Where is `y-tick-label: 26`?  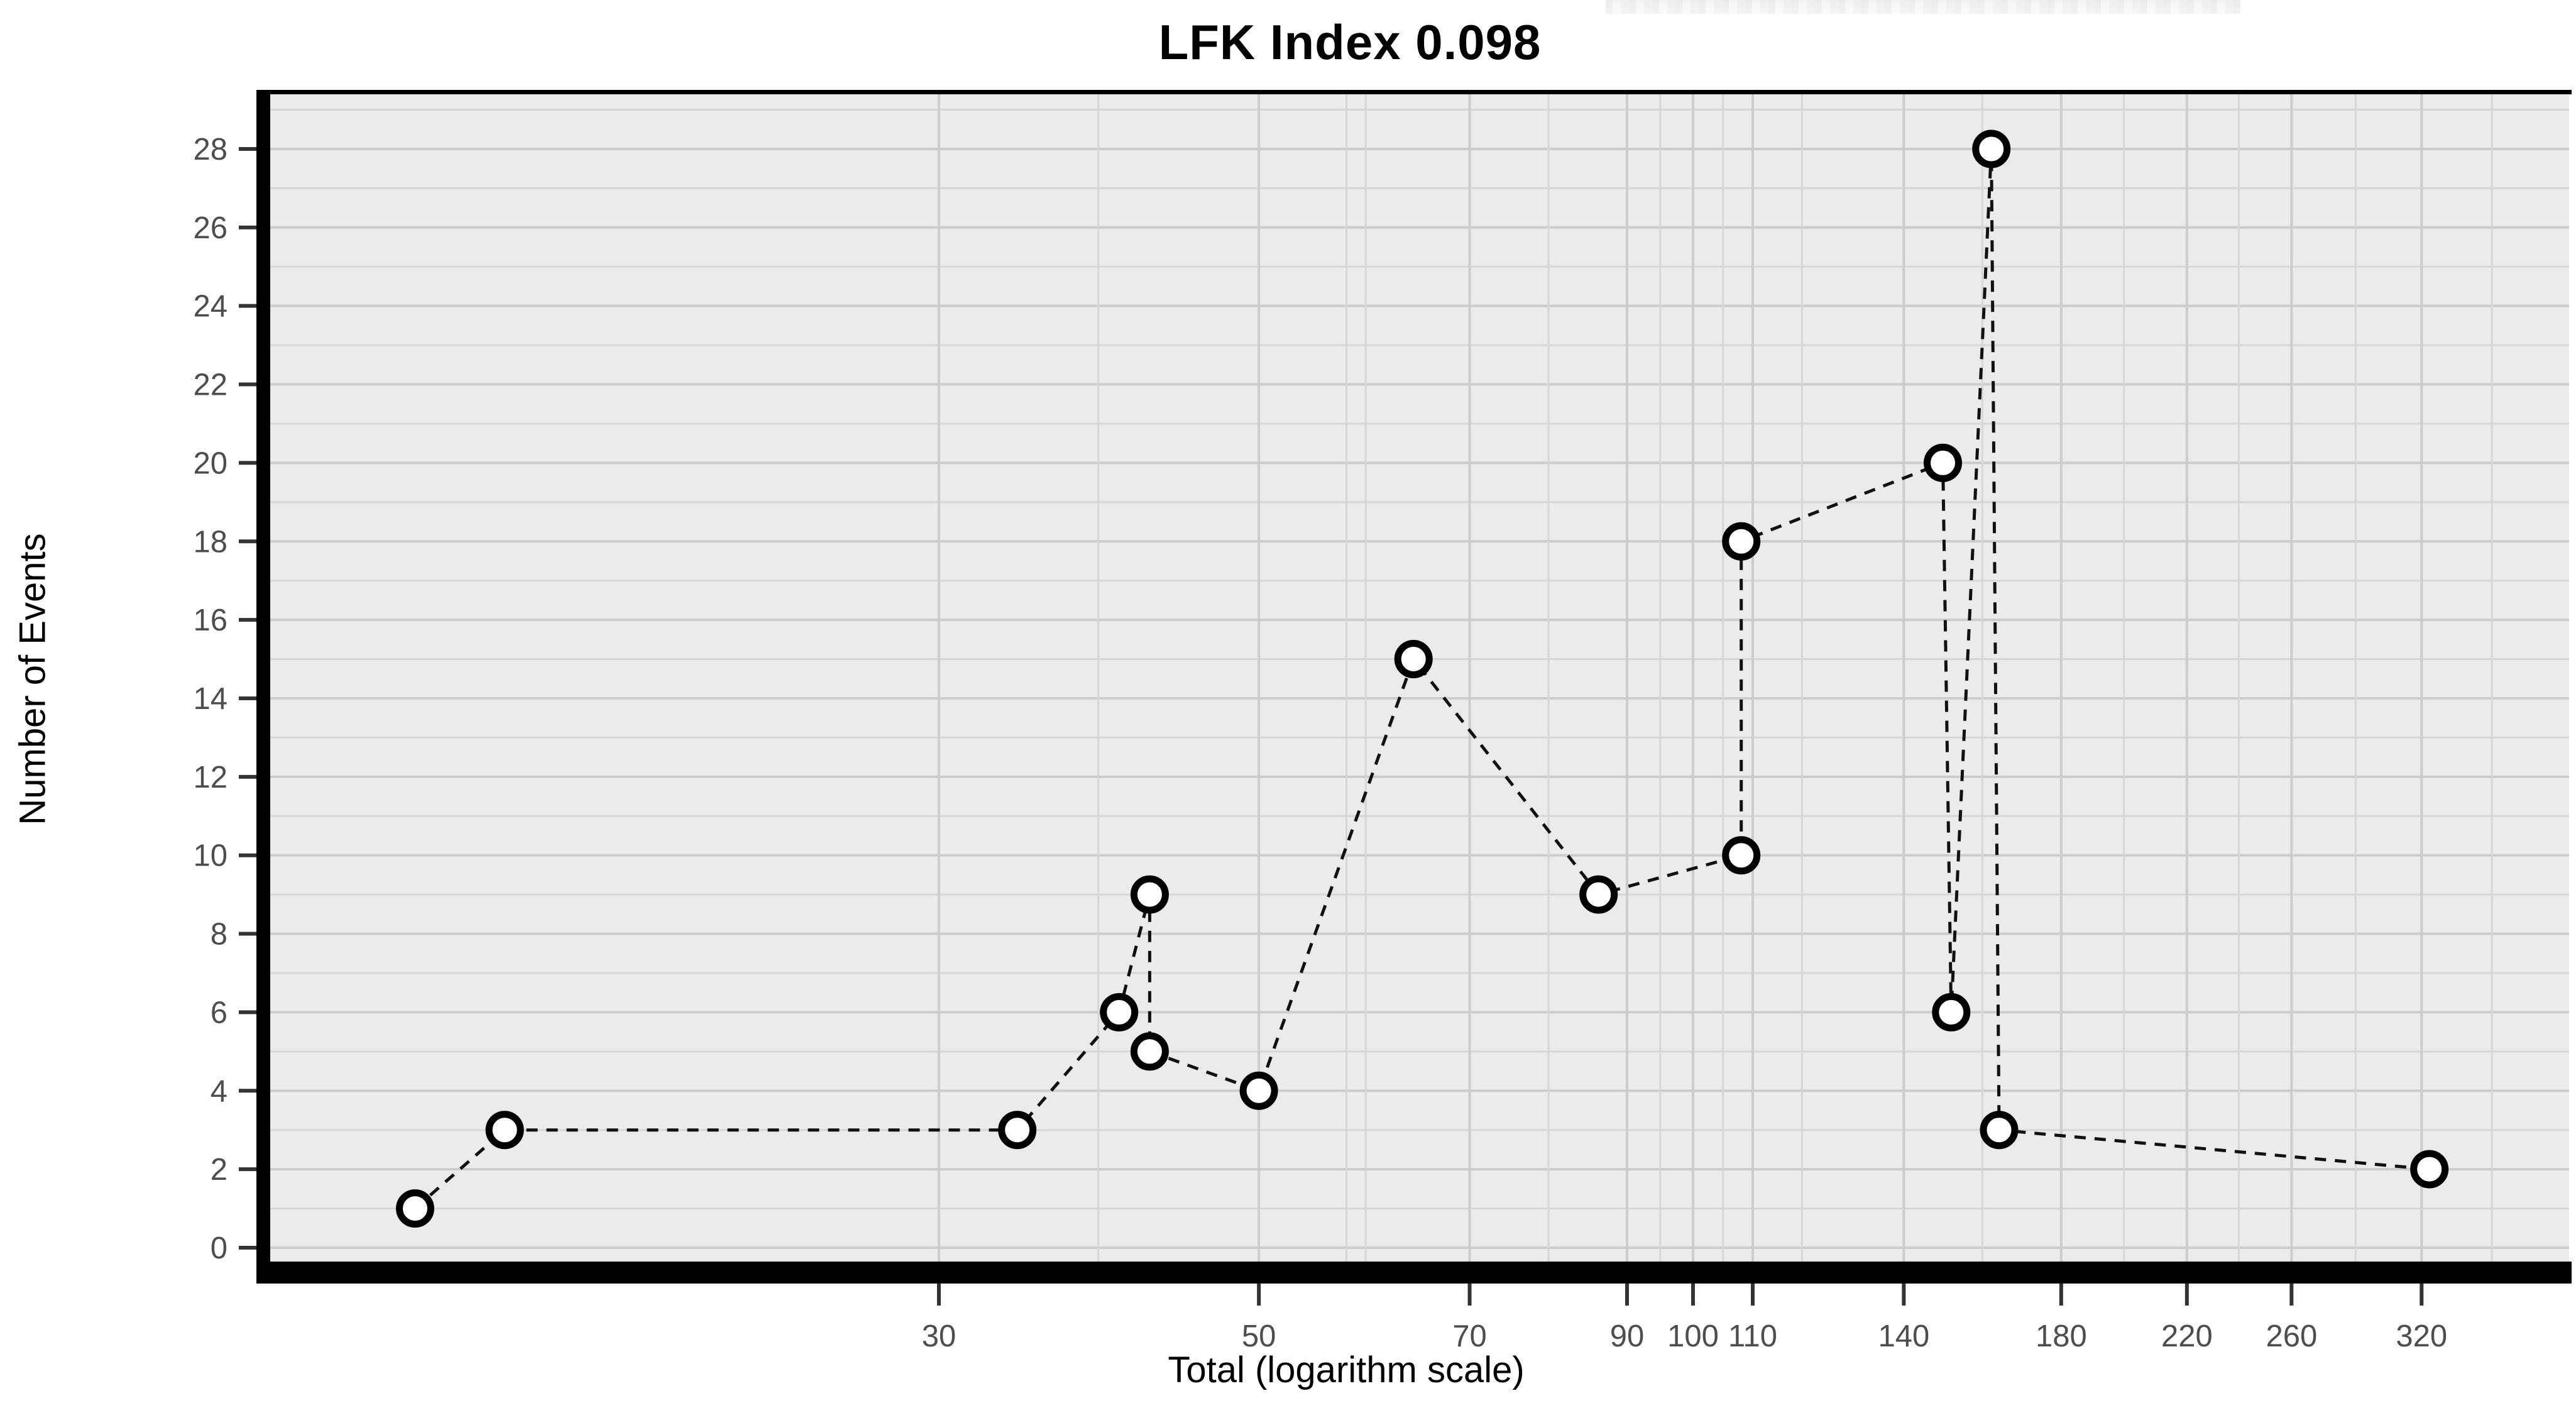
y-tick-label: 26 is located at coordinates (210, 228).